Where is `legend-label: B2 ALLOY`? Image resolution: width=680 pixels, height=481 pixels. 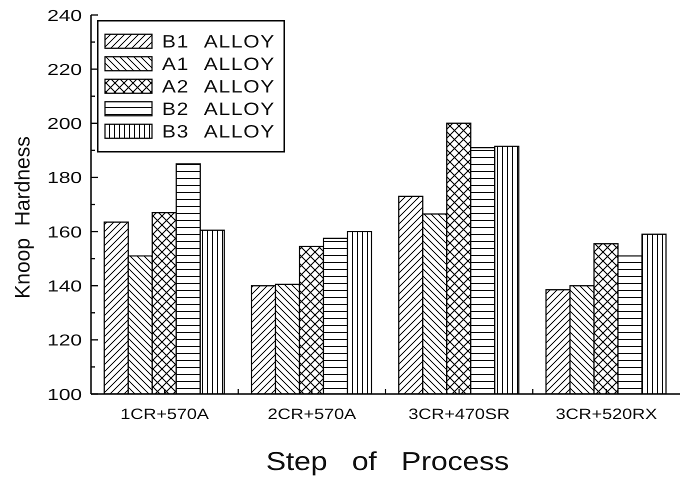
legend-label: B2 ALLOY is located at coordinates (219, 109).